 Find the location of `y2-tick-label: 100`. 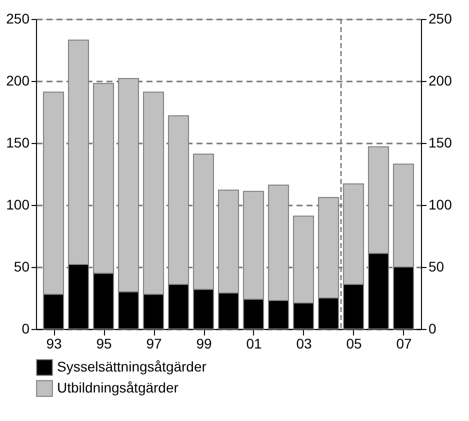

y2-tick-label: 100 is located at coordinates (440, 204).